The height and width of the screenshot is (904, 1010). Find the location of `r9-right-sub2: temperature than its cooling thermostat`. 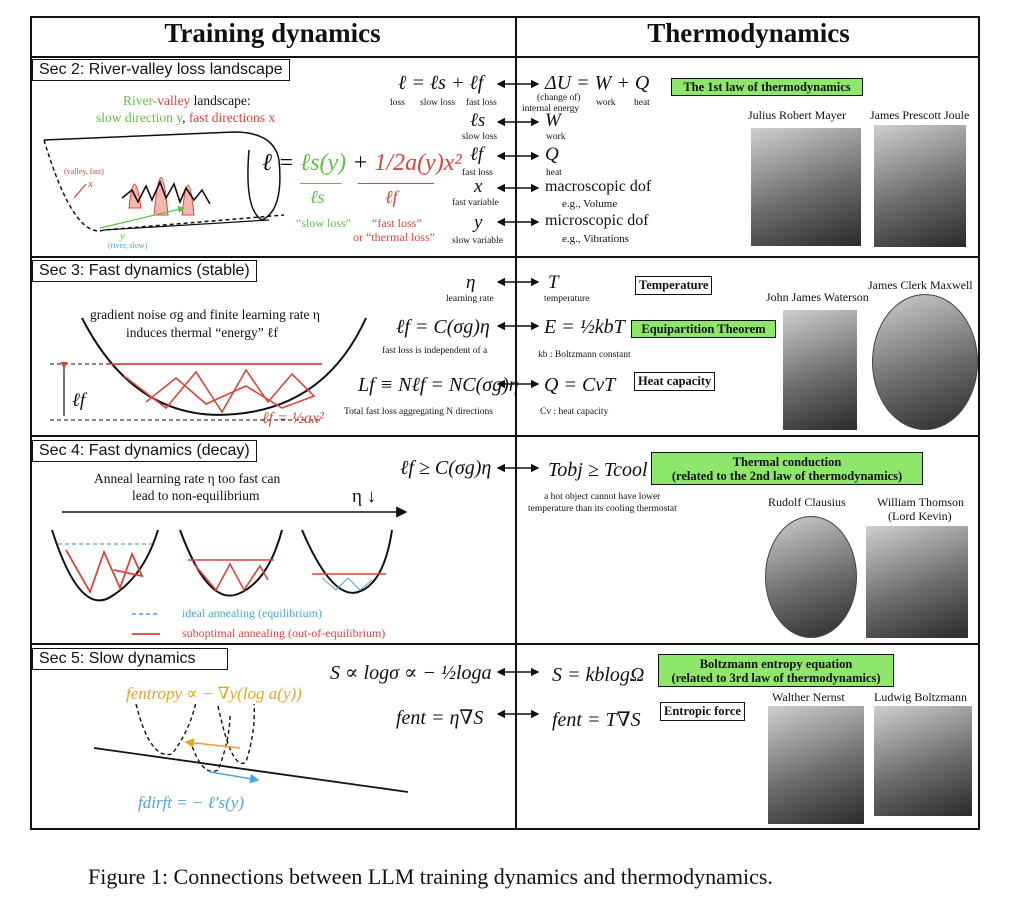

r9-right-sub2: temperature than its cooling thermostat is located at coordinates (602, 509).